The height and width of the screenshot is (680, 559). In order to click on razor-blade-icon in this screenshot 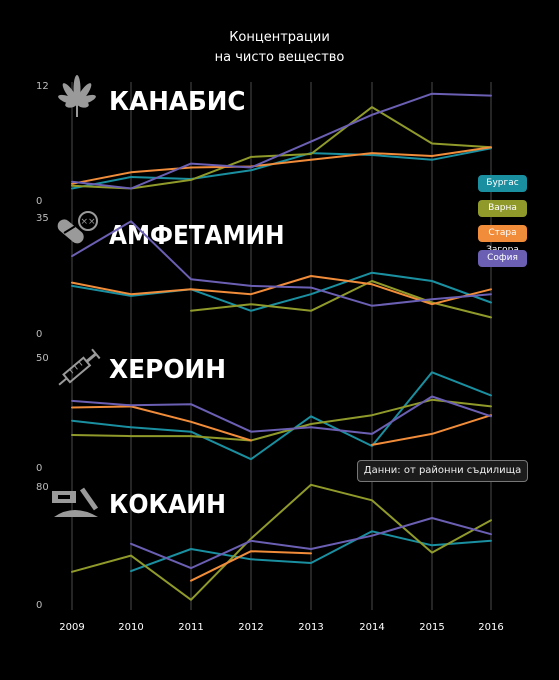, I will do `click(75, 502)`.